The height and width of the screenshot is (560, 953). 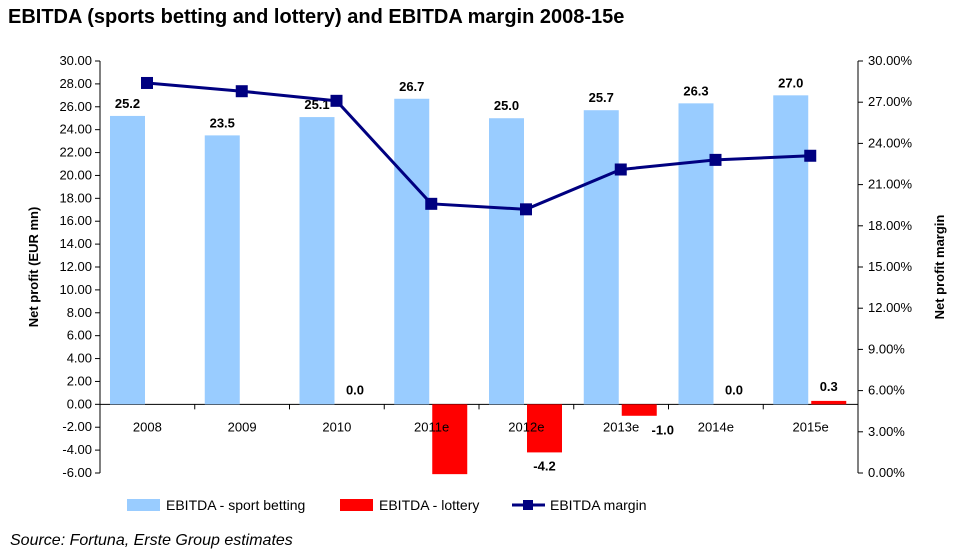 I want to click on source-note: Source: Fortuna, Erste Group estimates, so click(x=151, y=540).